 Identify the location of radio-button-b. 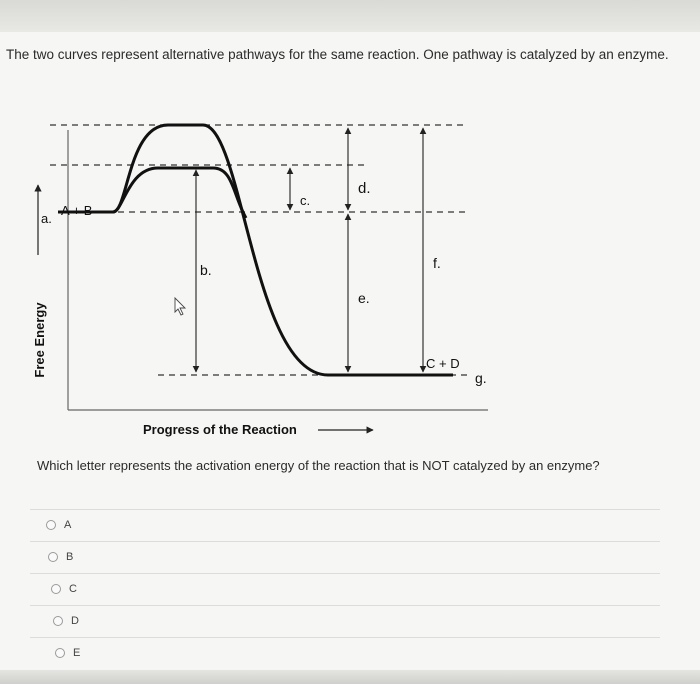
(53, 557).